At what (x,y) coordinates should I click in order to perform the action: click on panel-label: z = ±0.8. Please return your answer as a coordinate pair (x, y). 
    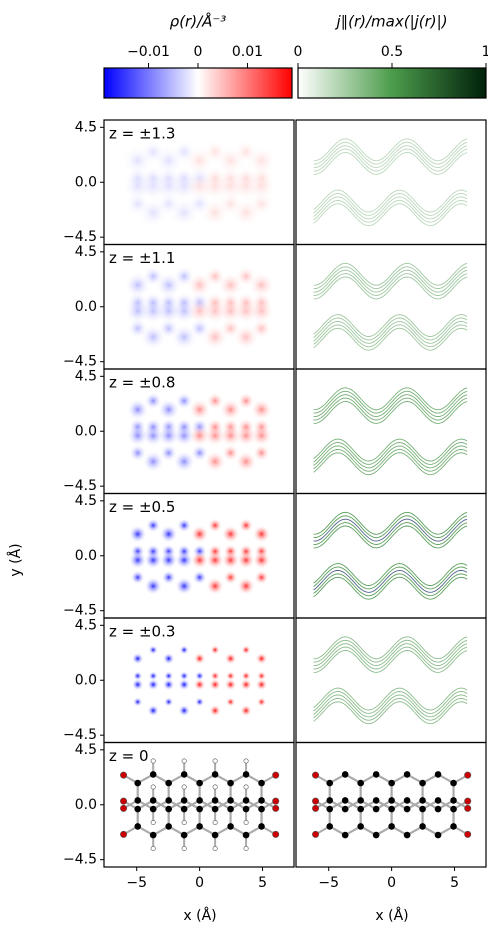
    Looking at the image, I should click on (142, 383).